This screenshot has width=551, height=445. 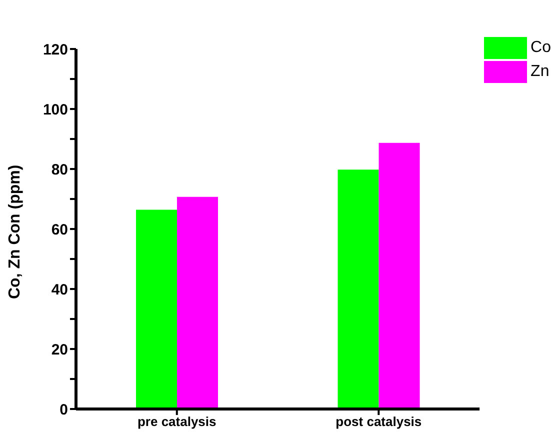 What do you see at coordinates (59, 289) in the screenshot?
I see `y-tick-label: 40` at bounding box center [59, 289].